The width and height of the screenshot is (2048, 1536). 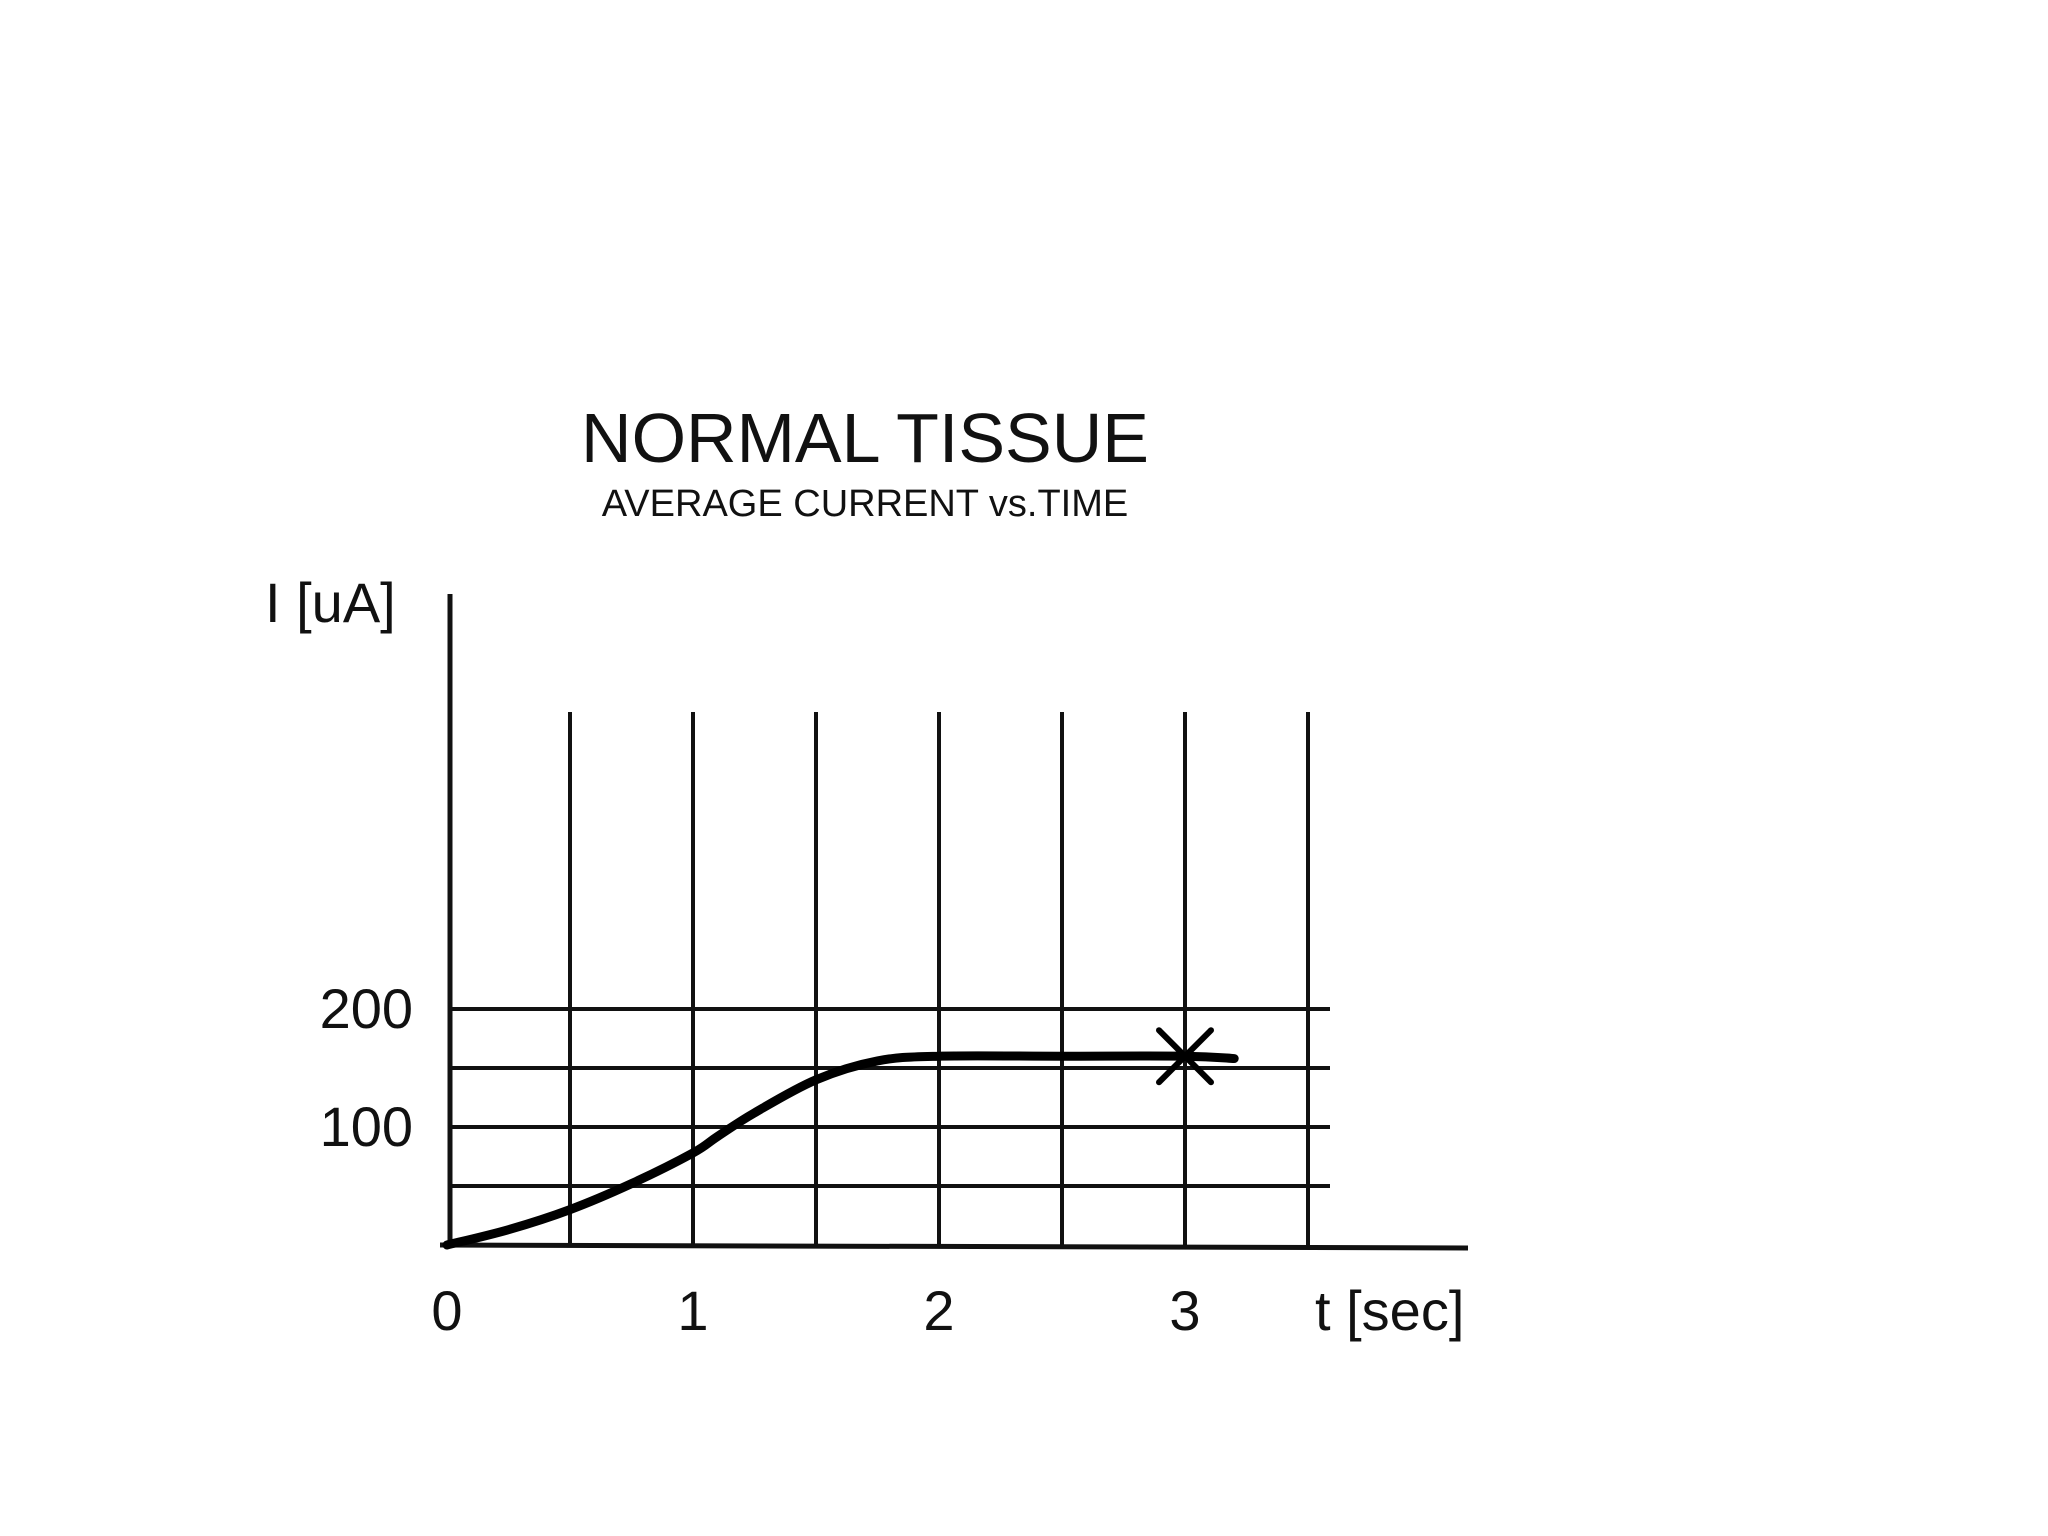 What do you see at coordinates (865, 504) in the screenshot?
I see `chart-subtitle: AVERAGE CURRENT vs.TIME` at bounding box center [865, 504].